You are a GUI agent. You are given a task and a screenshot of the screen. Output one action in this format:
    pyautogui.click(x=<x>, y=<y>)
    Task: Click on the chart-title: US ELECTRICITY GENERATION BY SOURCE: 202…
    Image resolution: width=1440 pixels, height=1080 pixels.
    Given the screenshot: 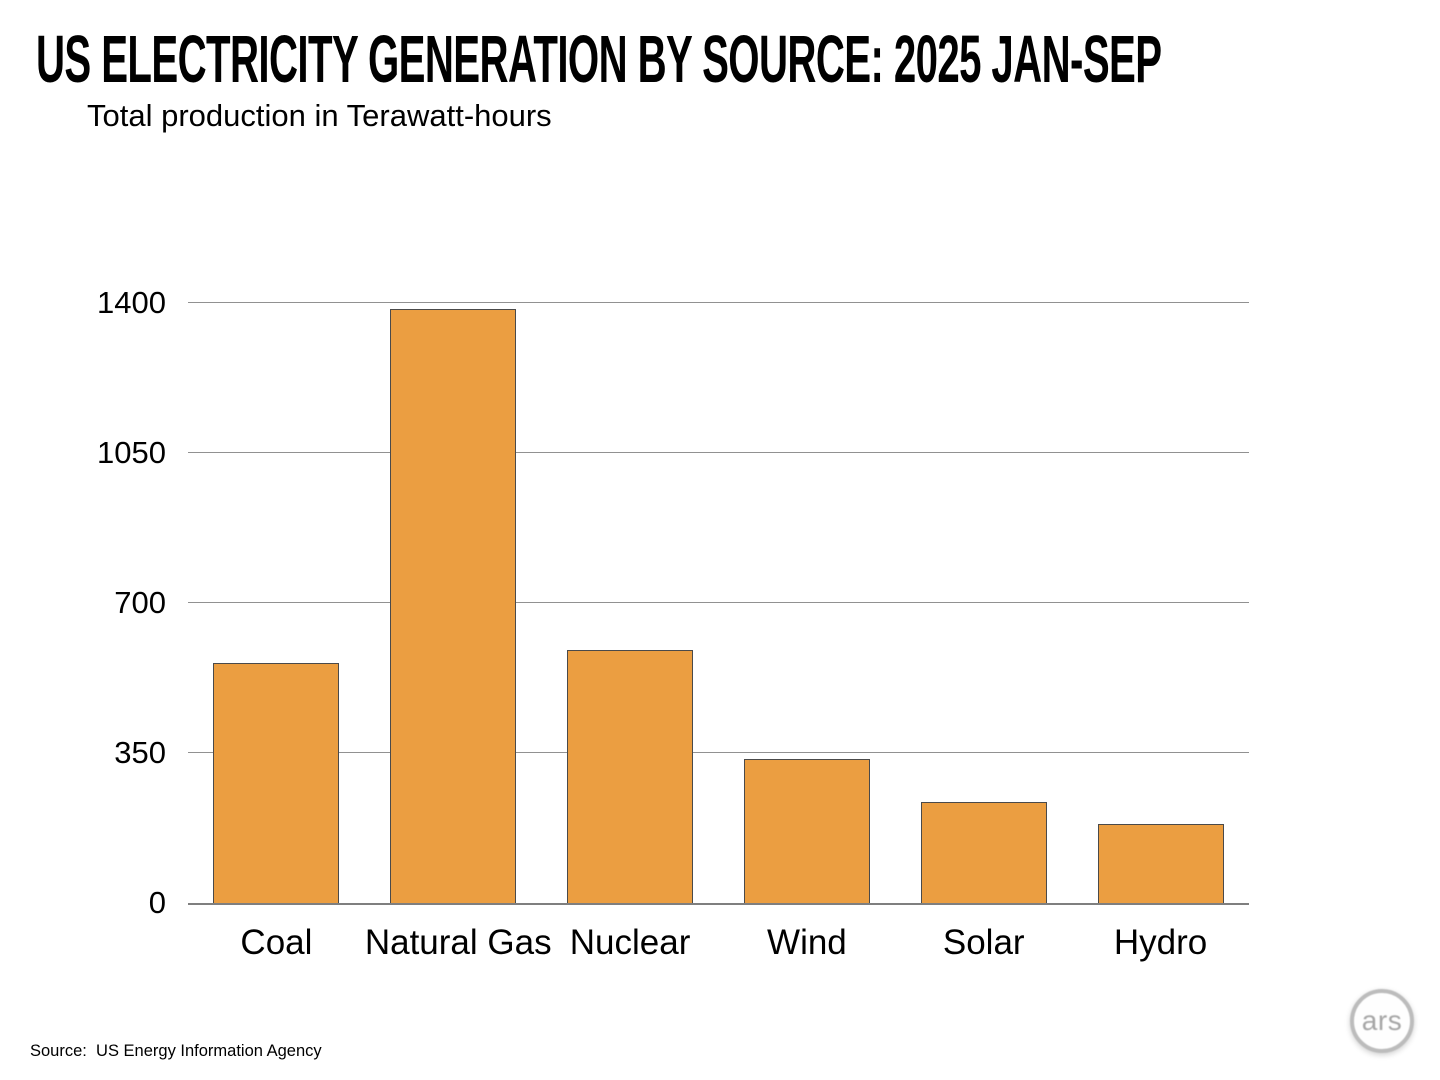 What is the action you would take?
    pyautogui.click(x=599, y=59)
    